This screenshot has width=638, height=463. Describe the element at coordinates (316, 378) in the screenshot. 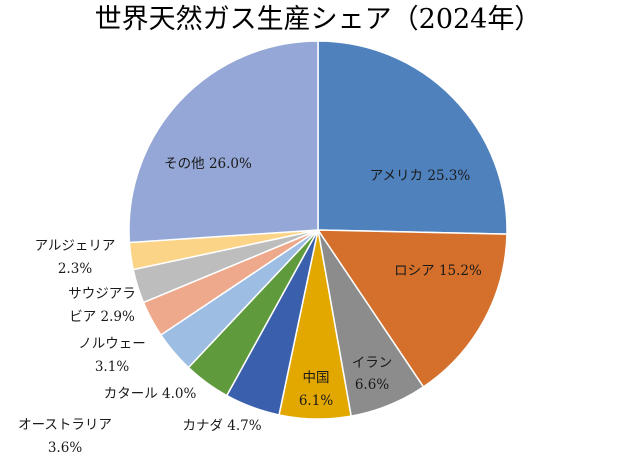

I see `slice-label: 中国` at that location.